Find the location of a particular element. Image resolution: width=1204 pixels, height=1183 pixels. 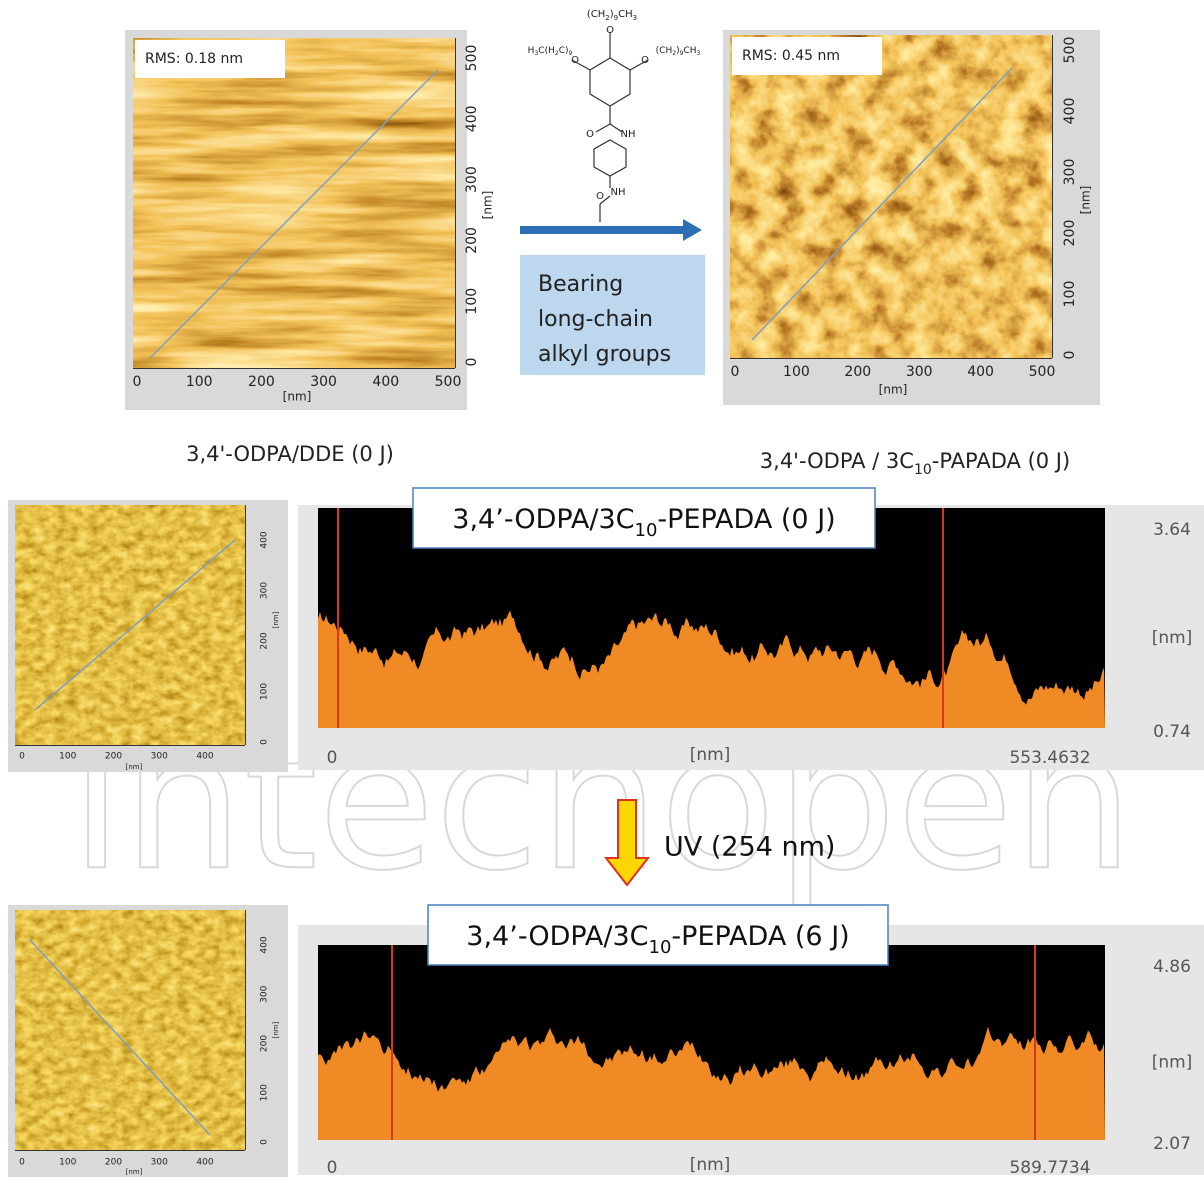

caption: 3,4'-ODPA / 3C10-PAPADA (0 J) is located at coordinates (915, 463).